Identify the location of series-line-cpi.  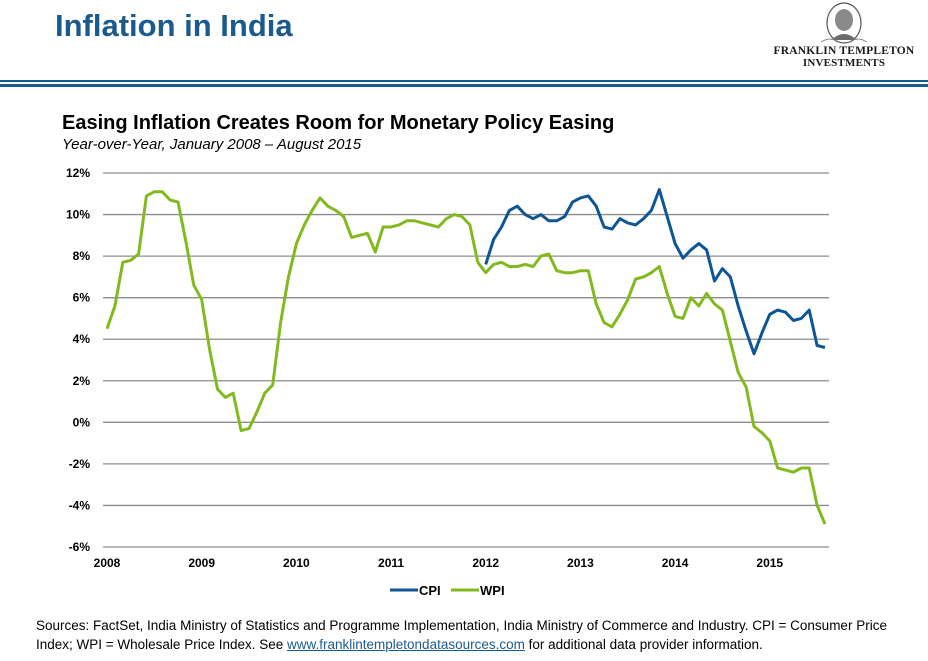
(655, 272).